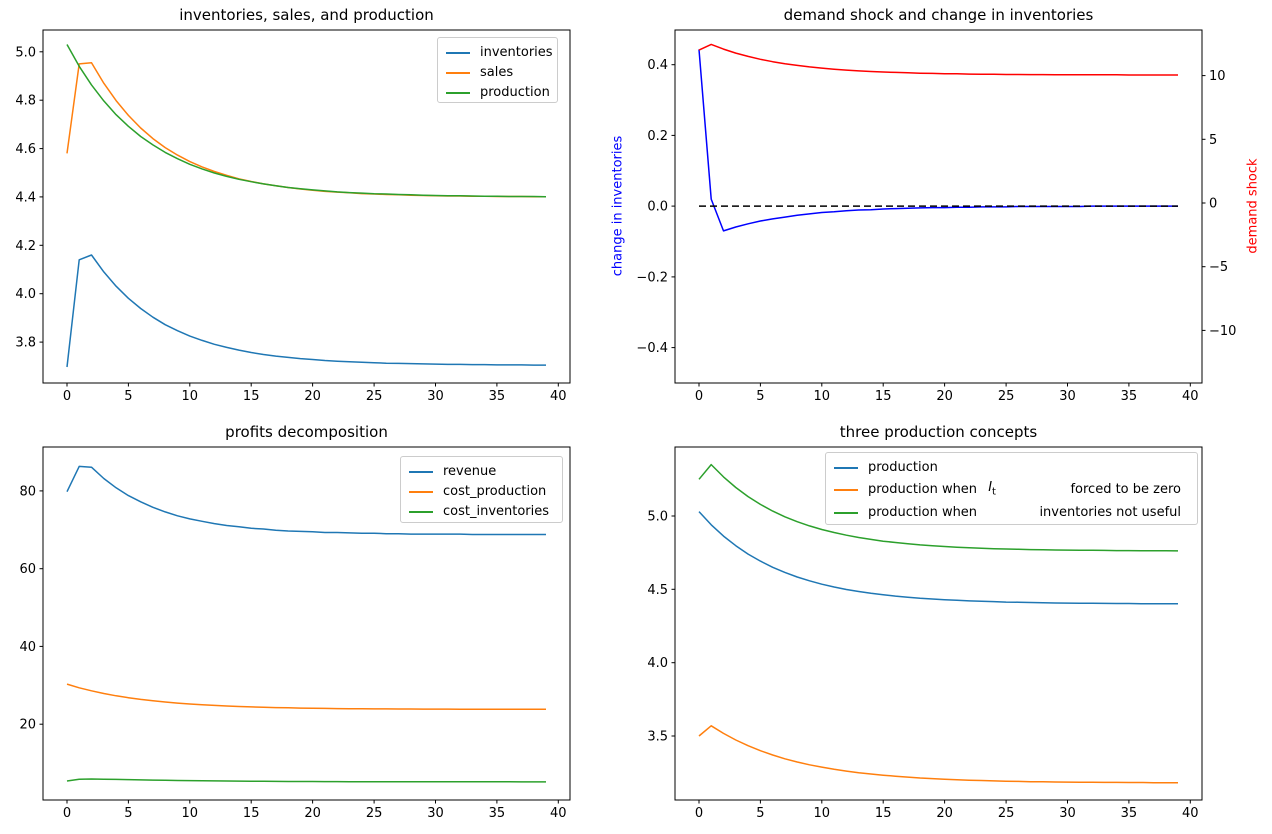 The width and height of the screenshot is (1272, 834). What do you see at coordinates (27, 725) in the screenshot?
I see `y-tick-label: 20` at bounding box center [27, 725].